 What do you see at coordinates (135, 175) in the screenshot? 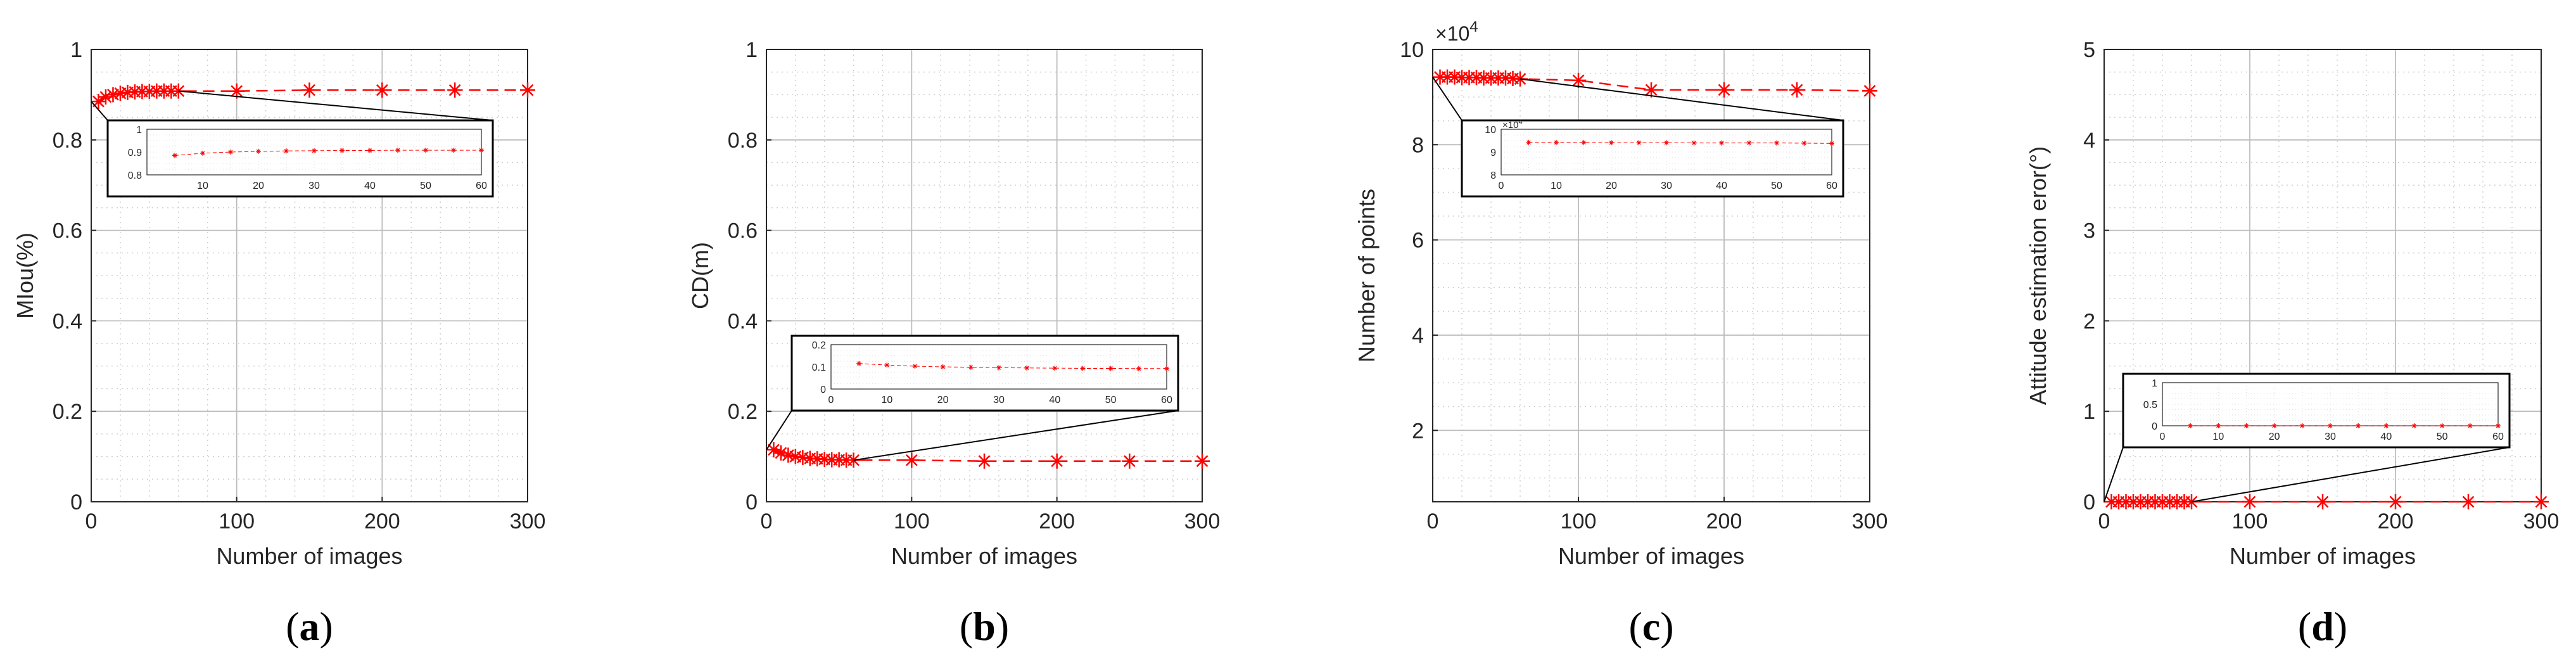
I see `inset-y-tick-label: 0.8` at bounding box center [135, 175].